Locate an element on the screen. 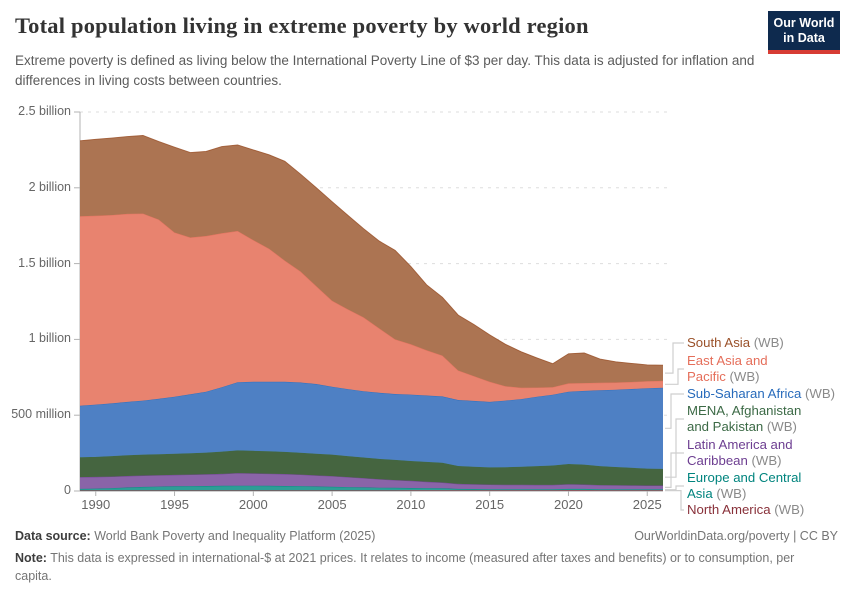  legend-mena-afghanistan-pakistan: MENA, Afghanistan and Pakistan (WB) is located at coordinates (744, 419).